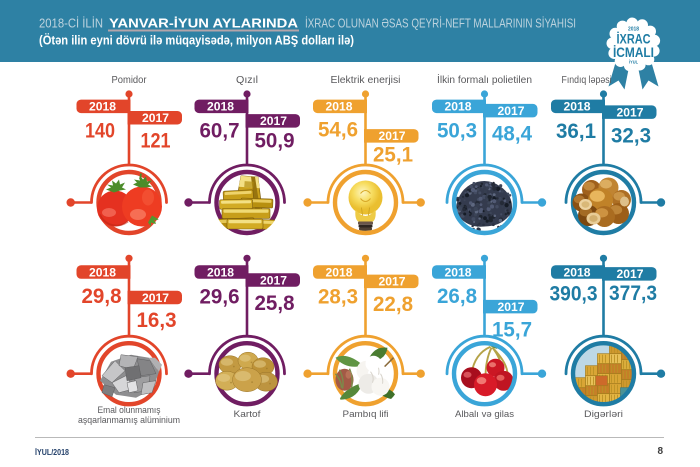 The height and width of the screenshot is (467, 700). I want to click on svg-text: İXRAC, so click(634, 39).